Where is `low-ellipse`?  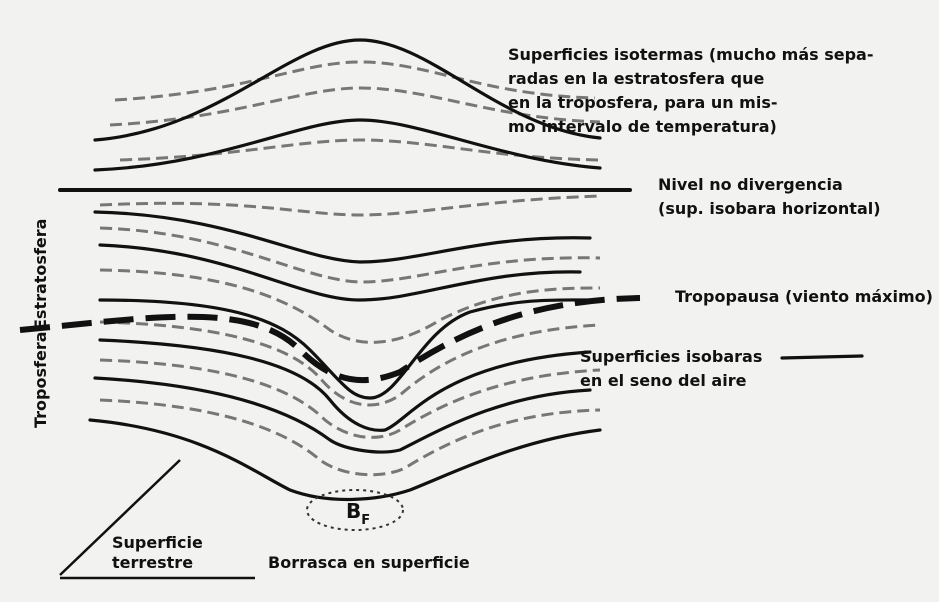
low-ellipse is located at coordinates (355, 510).